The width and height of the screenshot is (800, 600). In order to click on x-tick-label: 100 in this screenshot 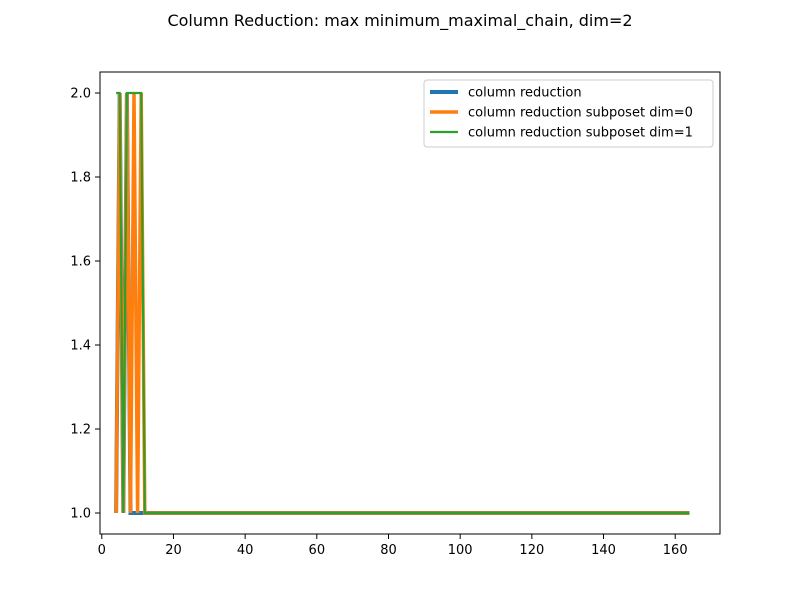, I will do `click(460, 550)`.